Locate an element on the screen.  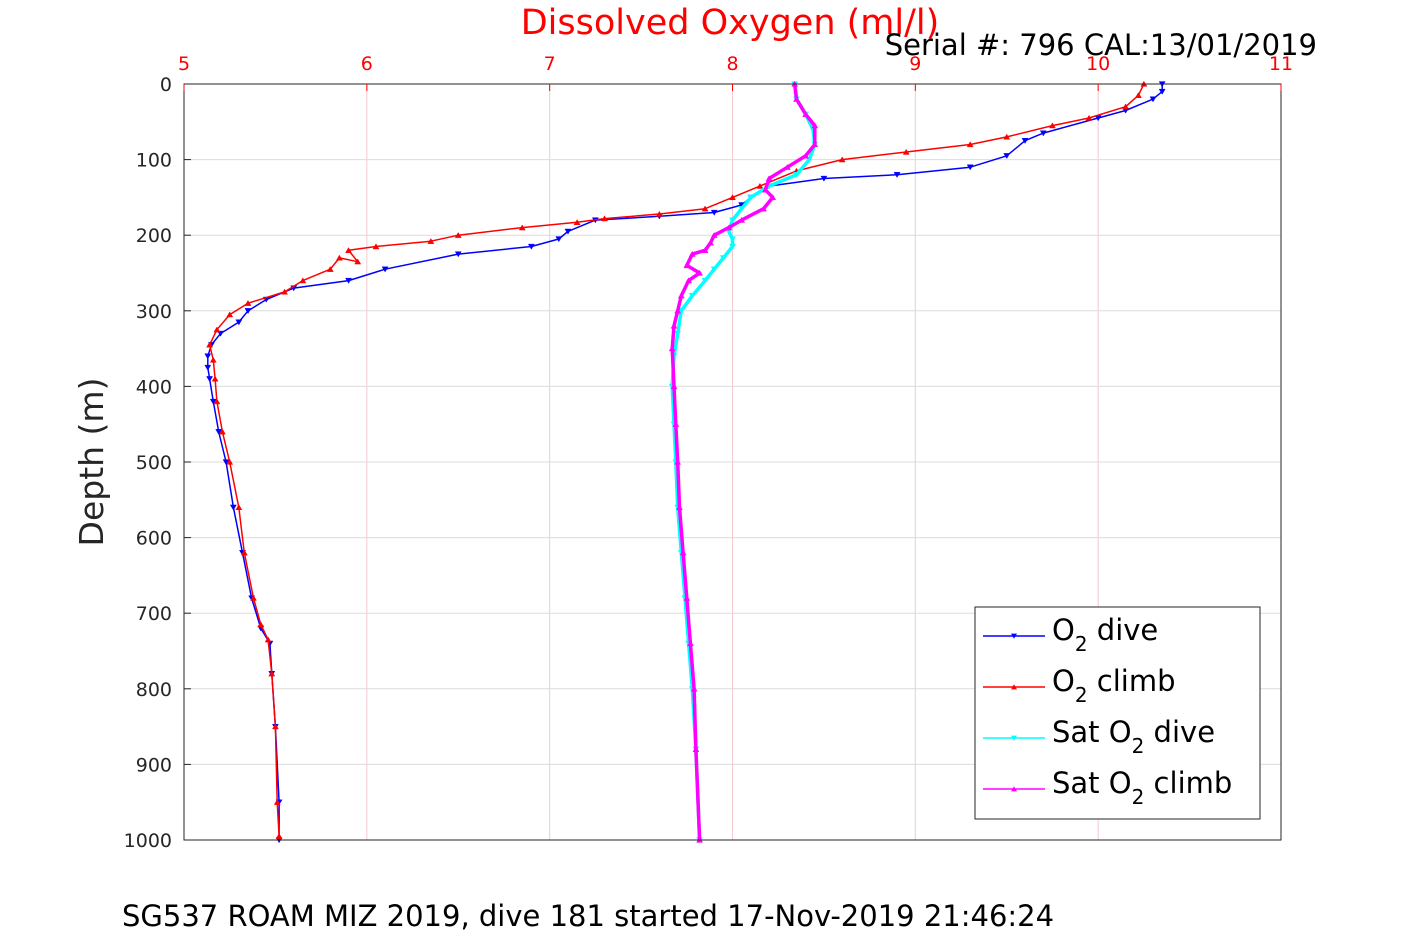
legend-item-sat_climb: Sat O2 climb is located at coordinates (1107, 787).